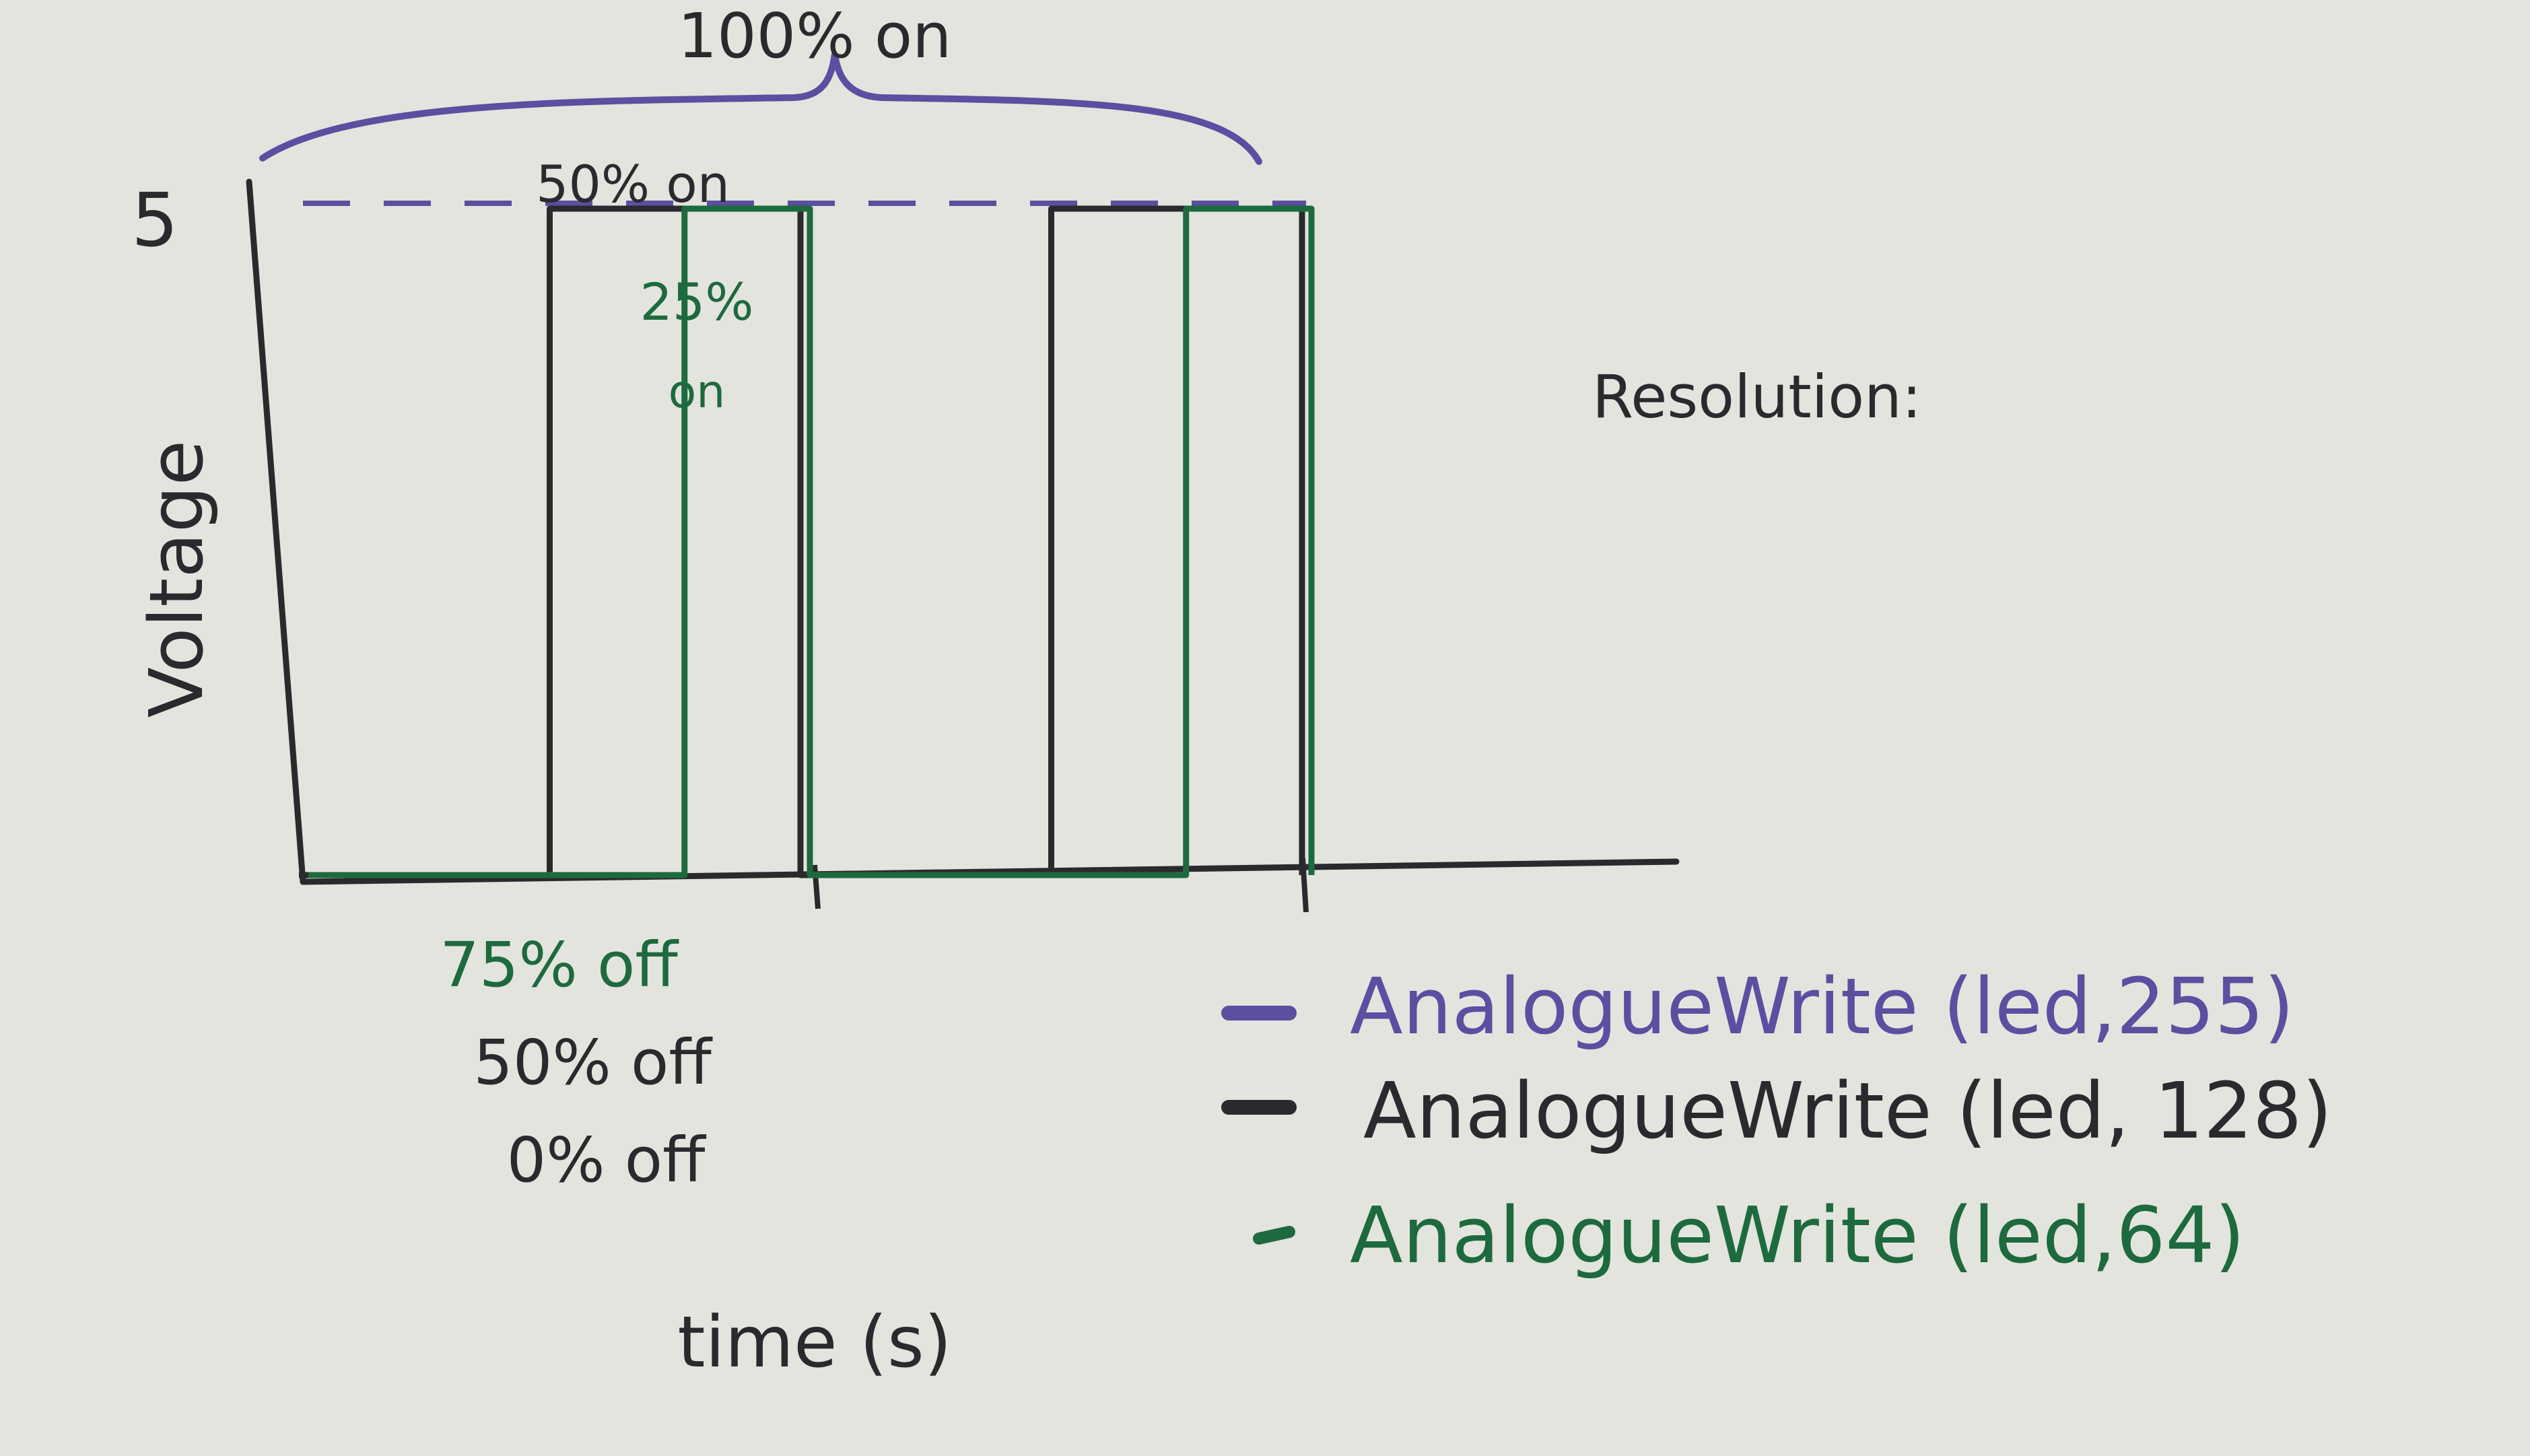 This screenshot has height=1456, width=2530. I want to click on y-axis, so click(276, 531).